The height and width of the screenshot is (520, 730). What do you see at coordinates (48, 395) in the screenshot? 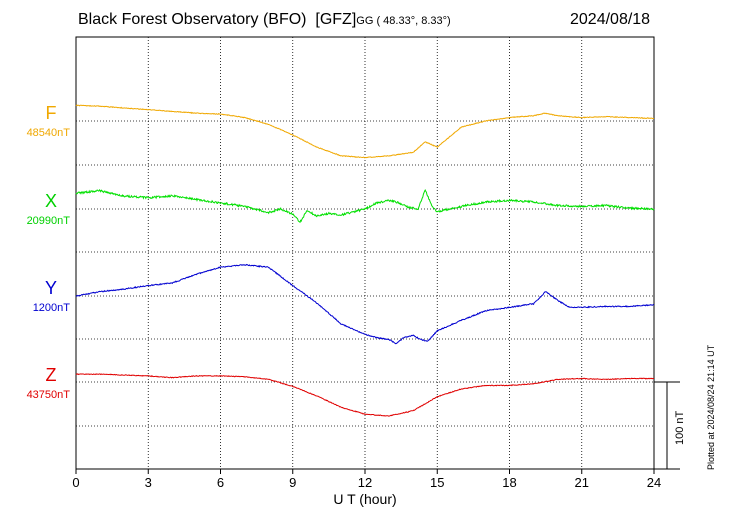
I see `channel-baseline-z: 43750nT` at bounding box center [48, 395].